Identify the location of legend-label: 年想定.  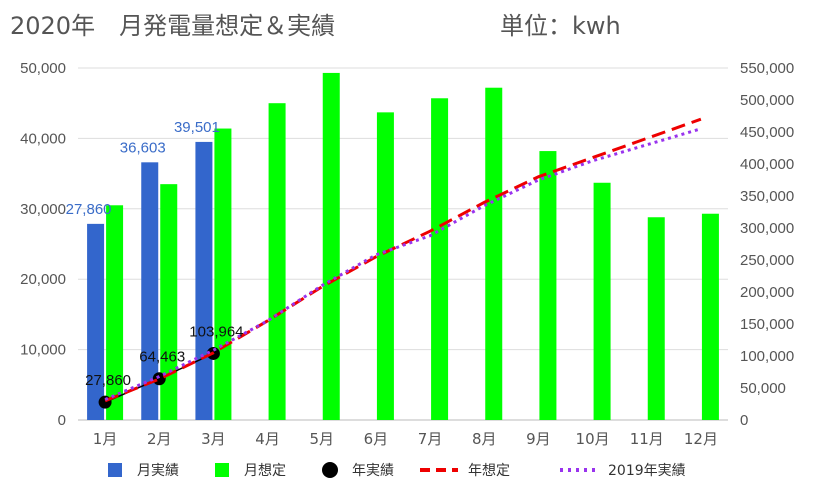
(489, 471).